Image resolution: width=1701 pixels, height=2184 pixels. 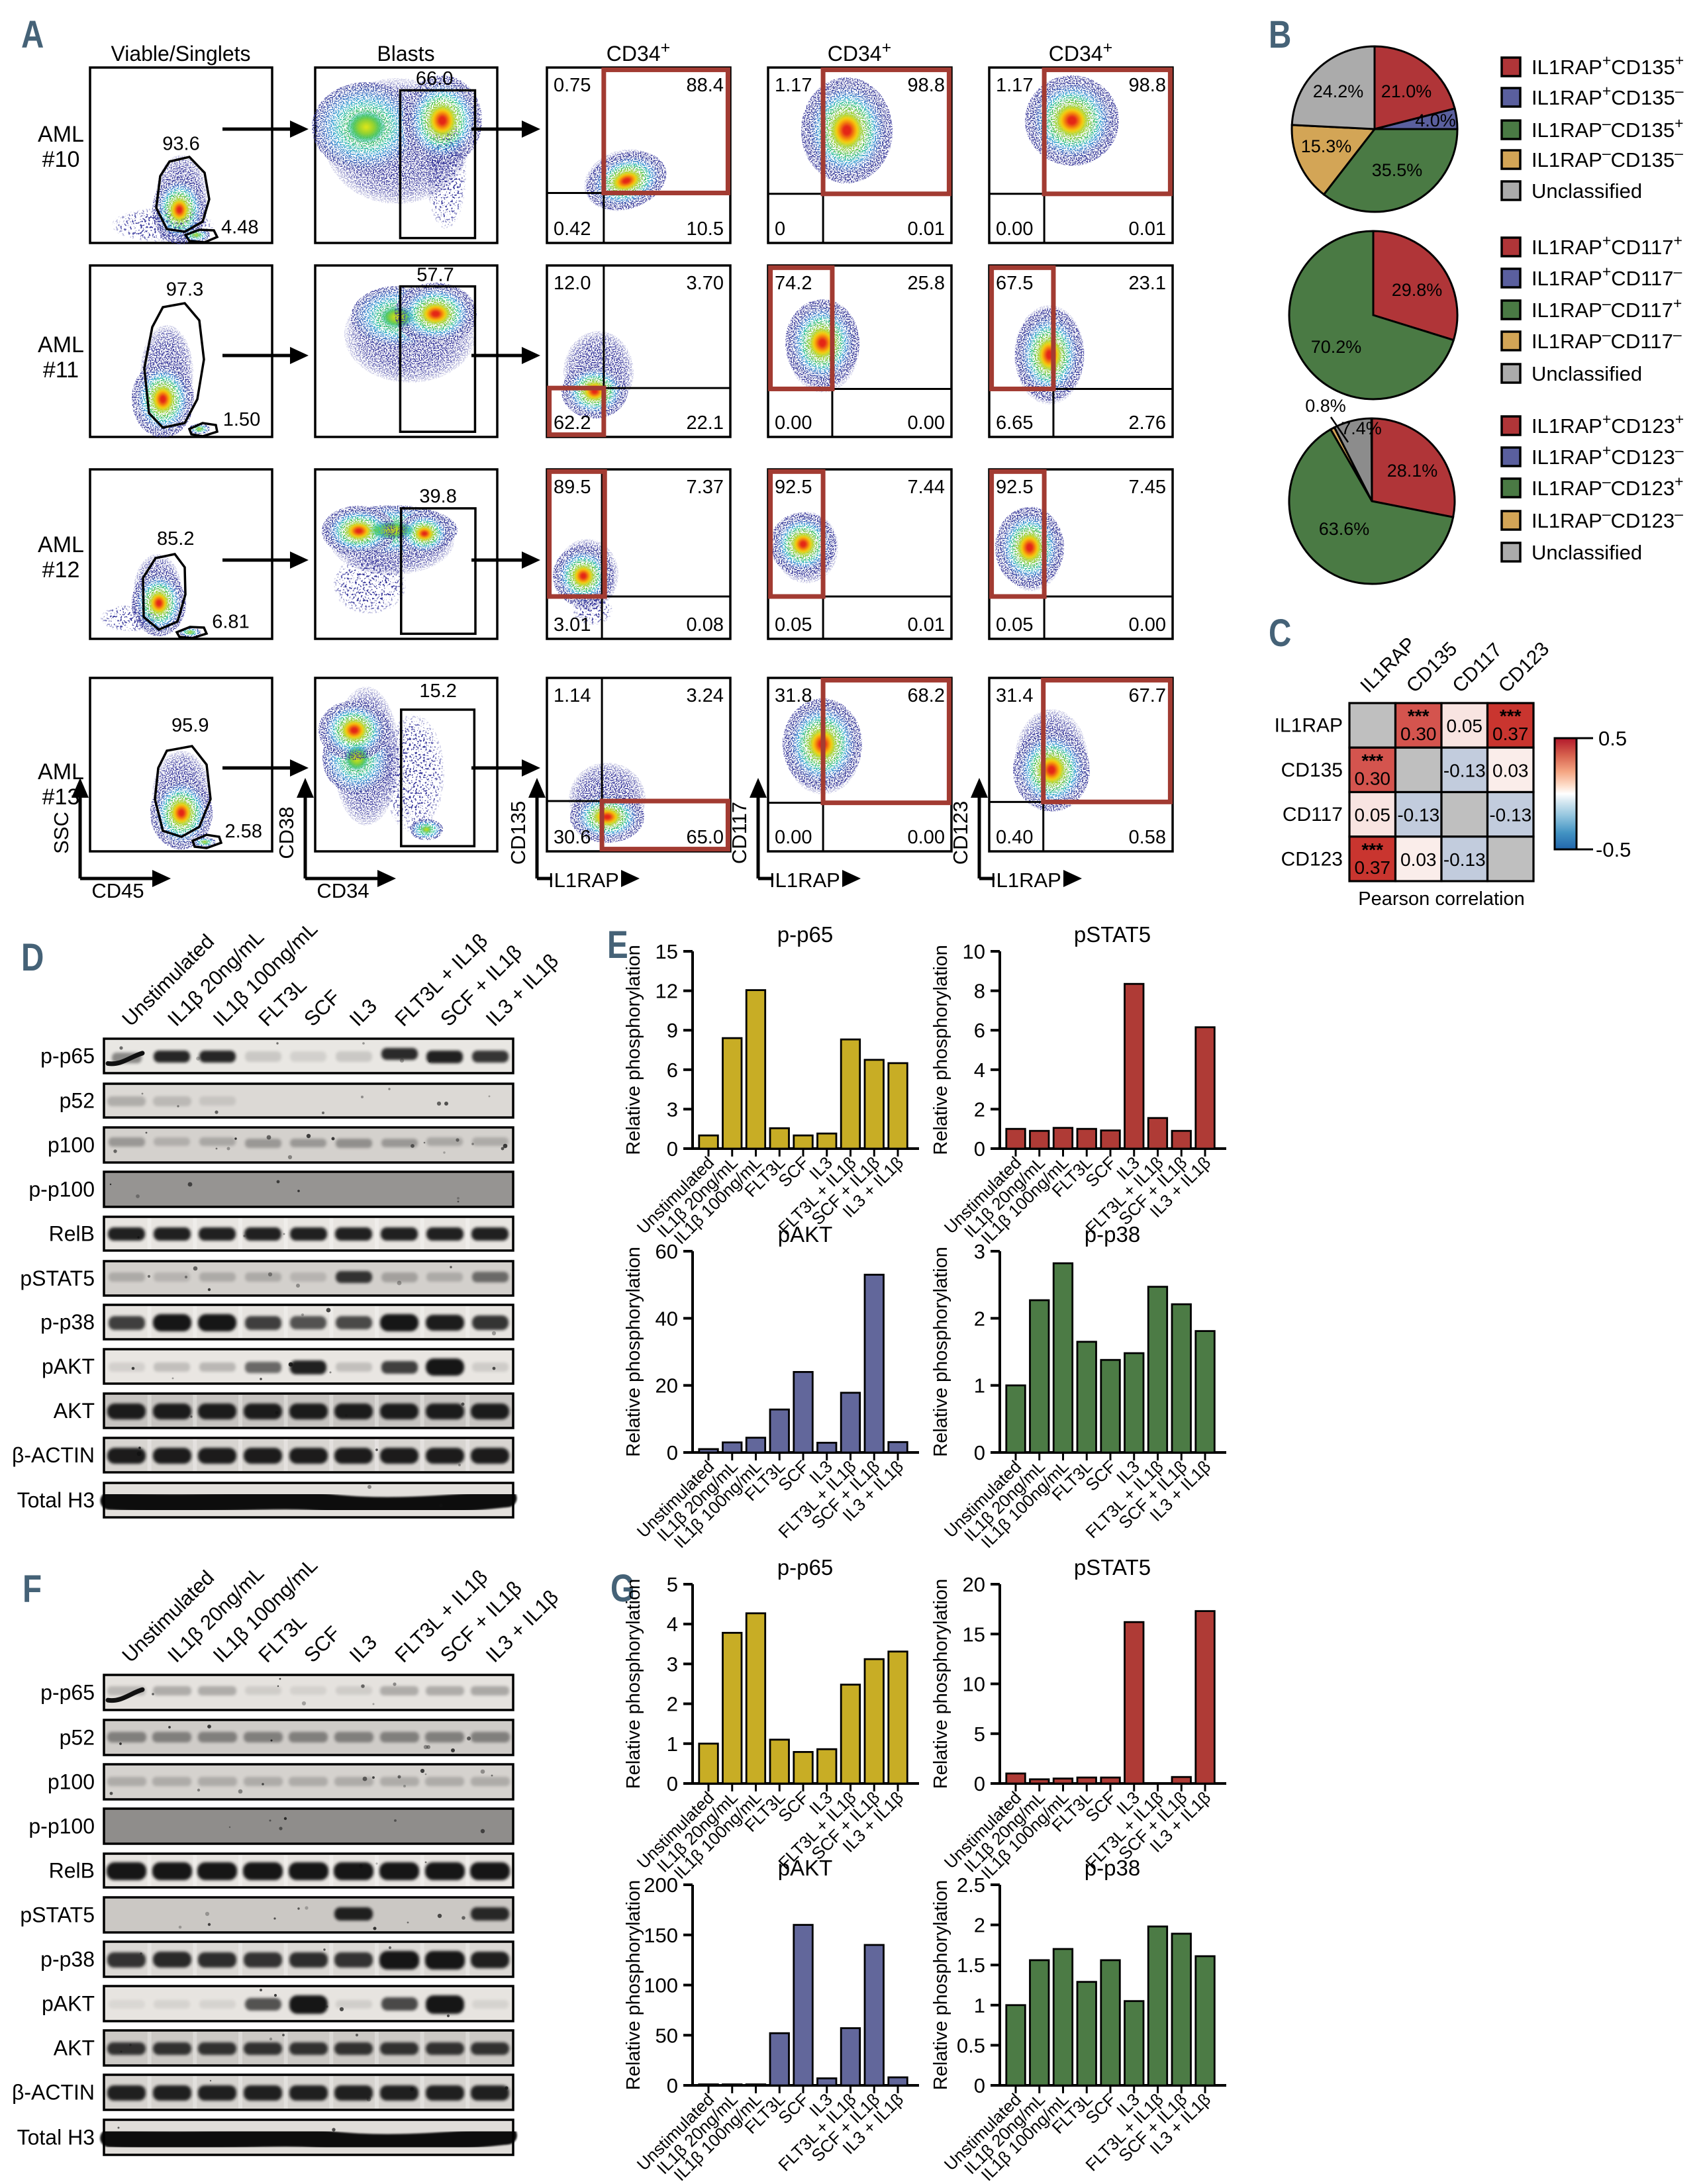 I want to click on svg-text: 15.3%, so click(x=1326, y=146).